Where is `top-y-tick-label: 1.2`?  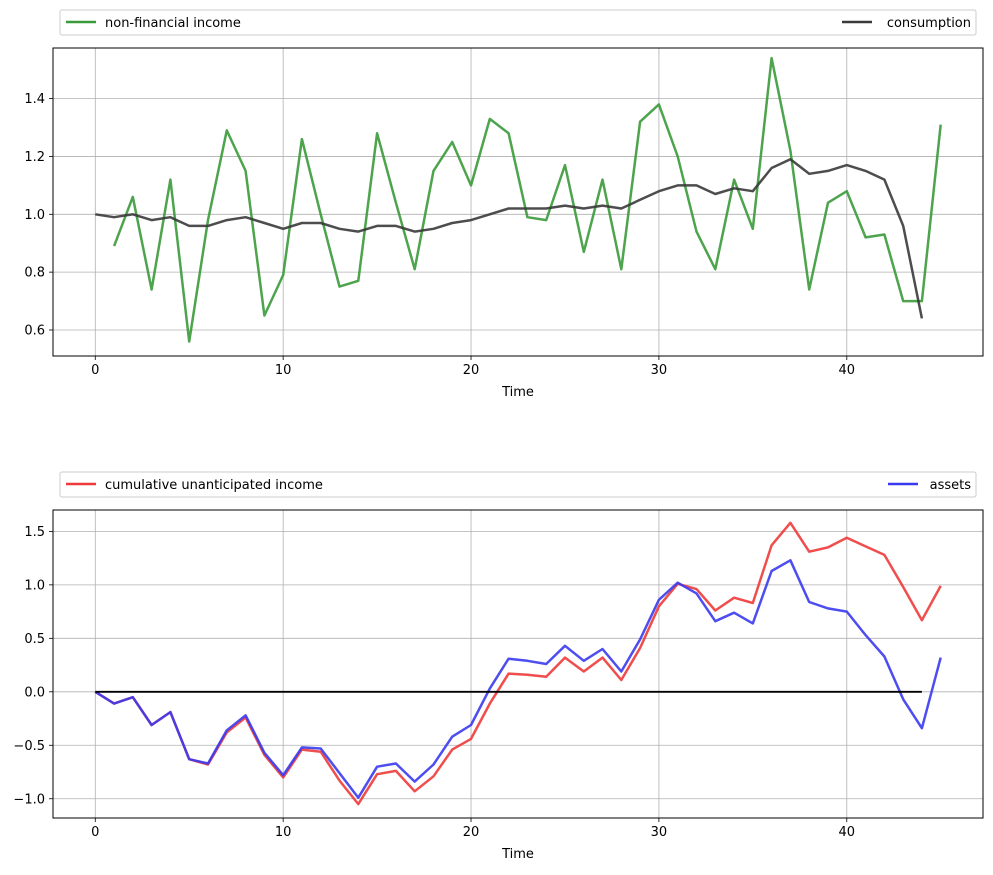
top-y-tick-label: 1.2 is located at coordinates (34, 157).